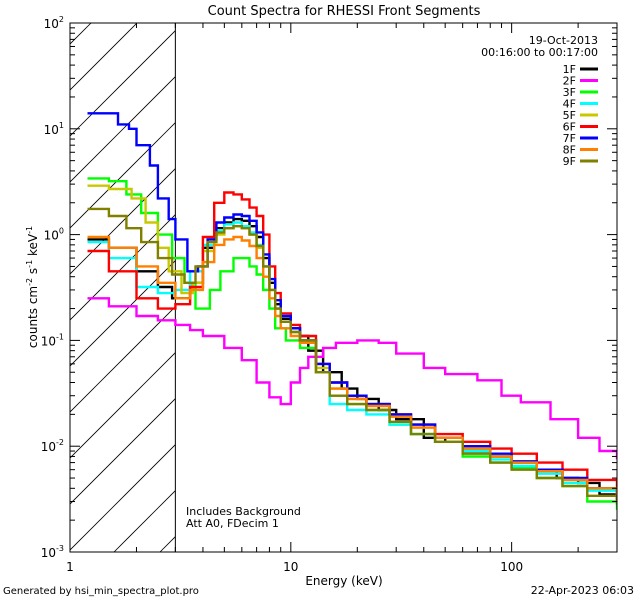 The height and width of the screenshot is (600, 640). What do you see at coordinates (539, 52) in the screenshot?
I see `time-range-label: 00:16:00 to 00:17:00` at bounding box center [539, 52].